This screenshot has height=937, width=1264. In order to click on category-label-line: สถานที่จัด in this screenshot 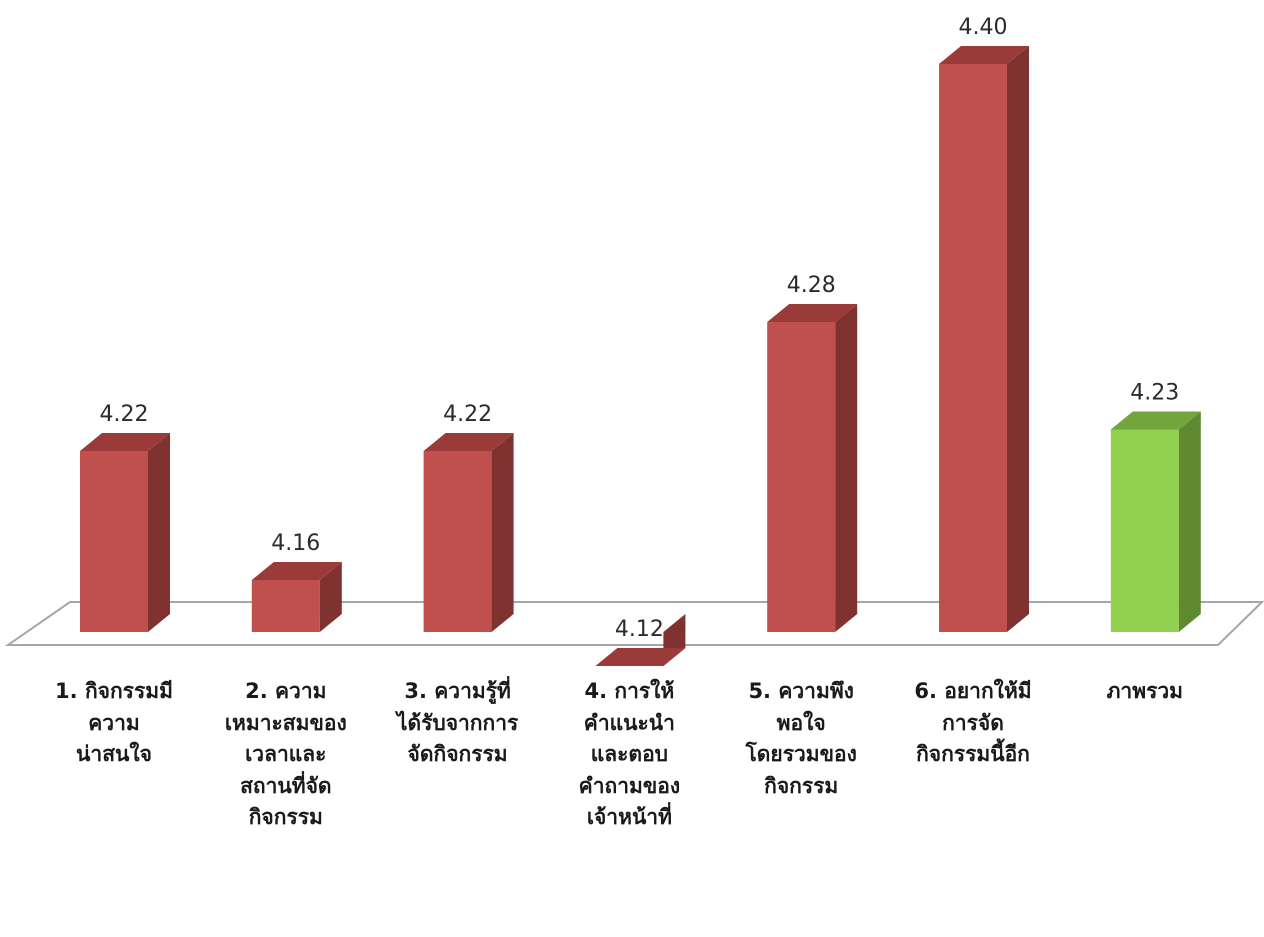, I will do `click(286, 785)`.